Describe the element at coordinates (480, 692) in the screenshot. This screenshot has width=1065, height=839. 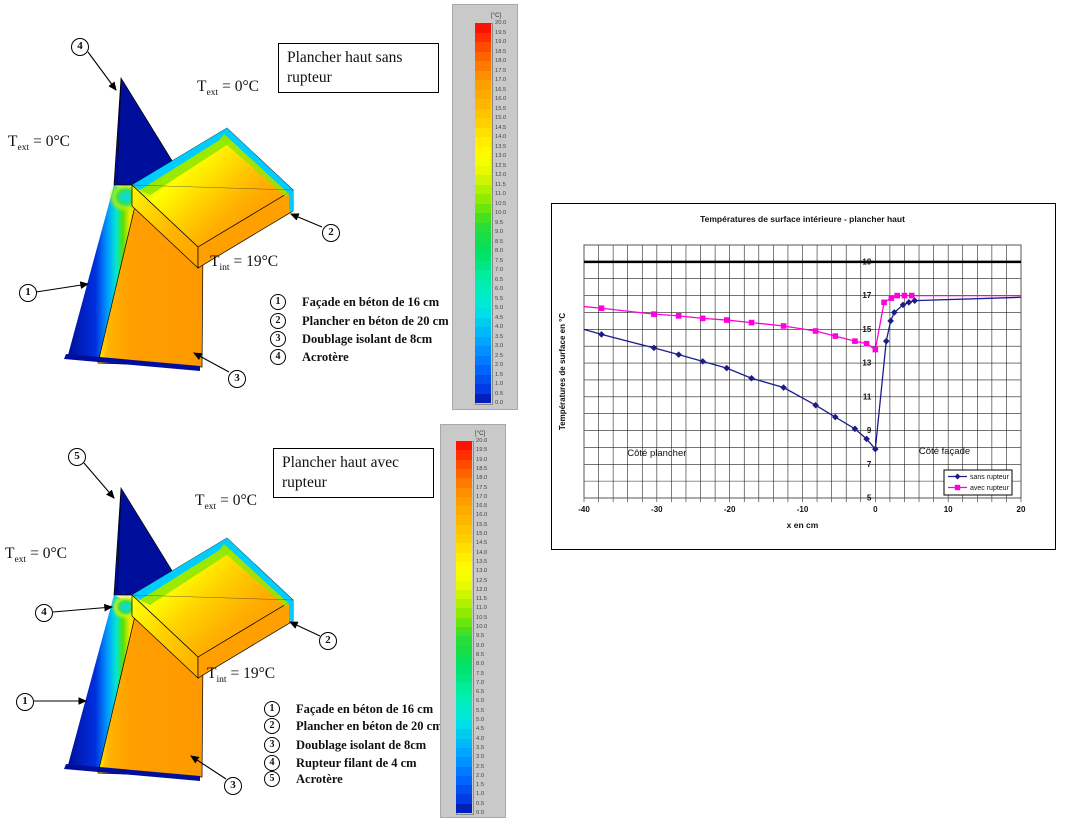
I see `scale-tick-label: 6.5` at that location.